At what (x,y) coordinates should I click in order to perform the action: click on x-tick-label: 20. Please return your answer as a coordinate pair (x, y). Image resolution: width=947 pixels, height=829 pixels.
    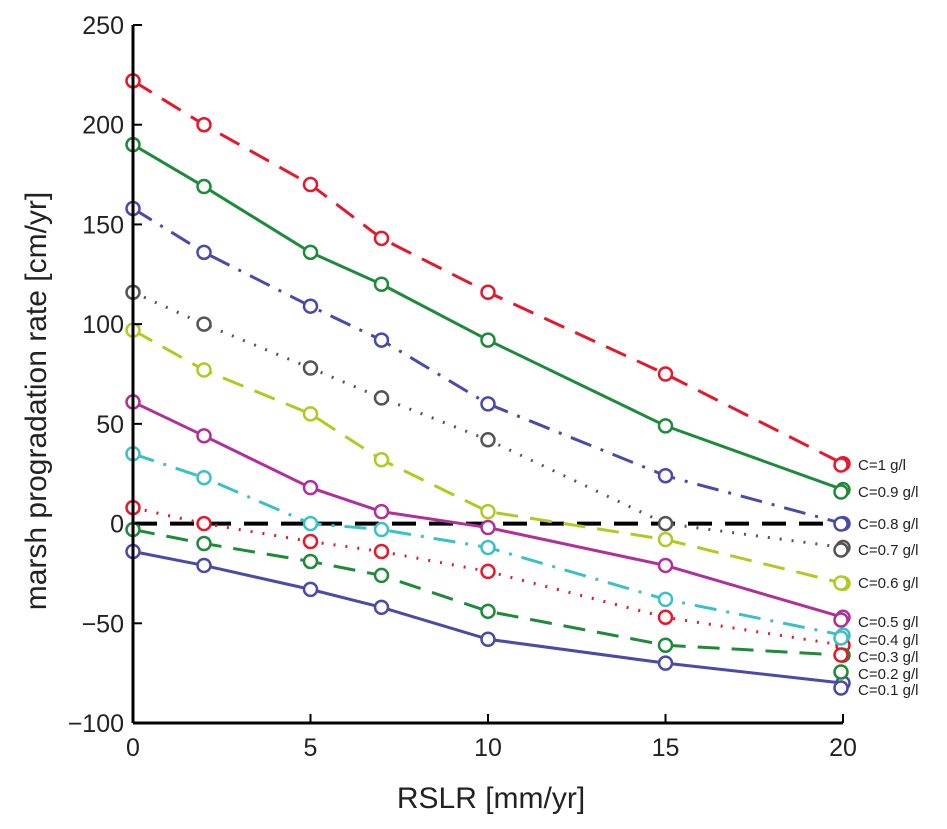
    Looking at the image, I should click on (843, 748).